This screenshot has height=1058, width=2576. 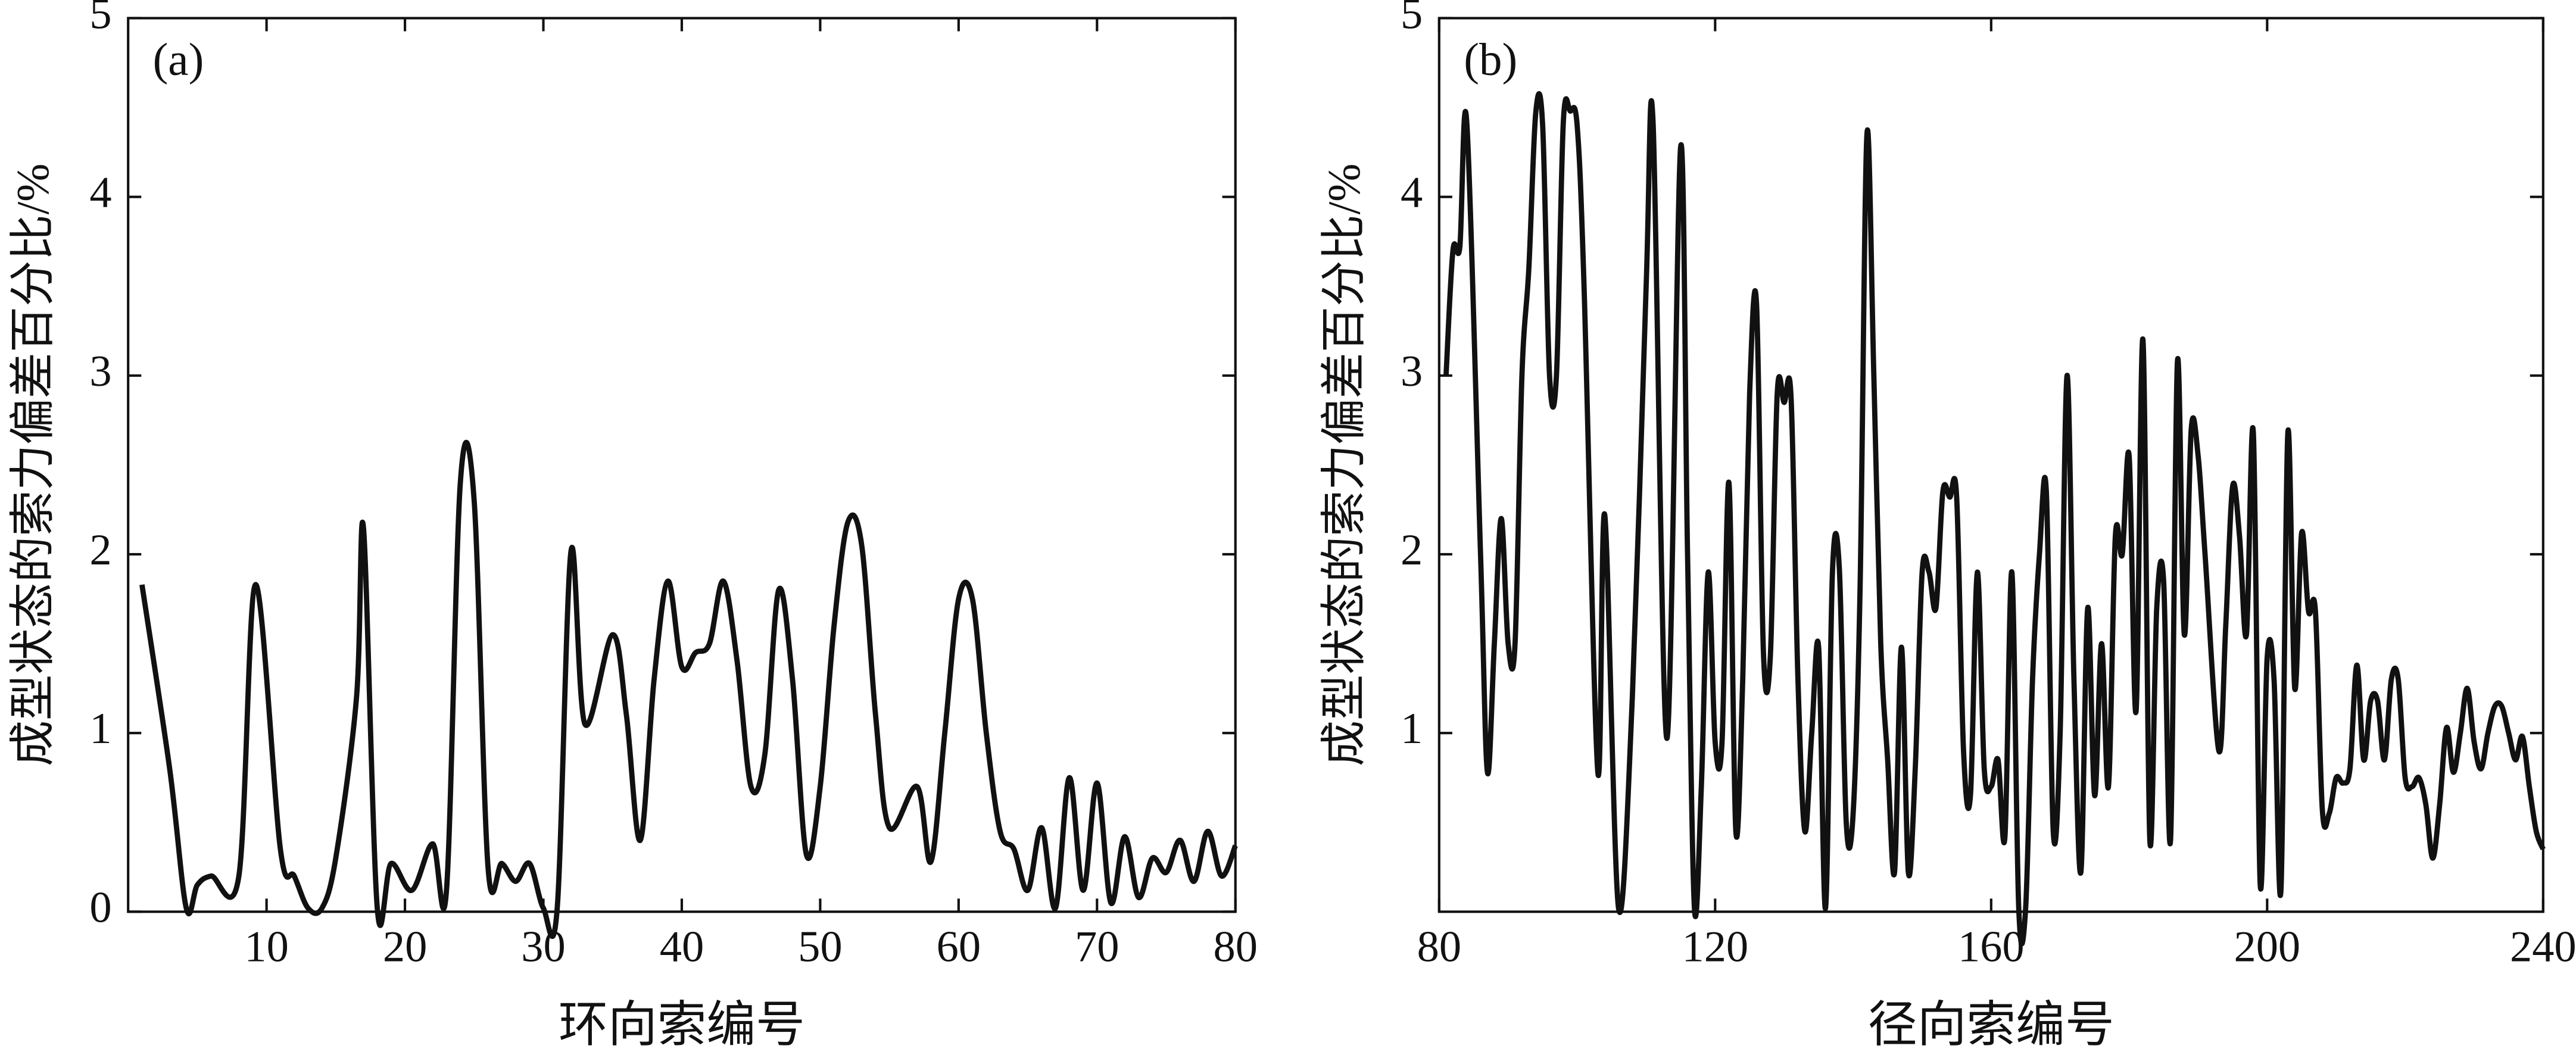 I want to click on x-tick-label: 30, so click(x=543, y=947).